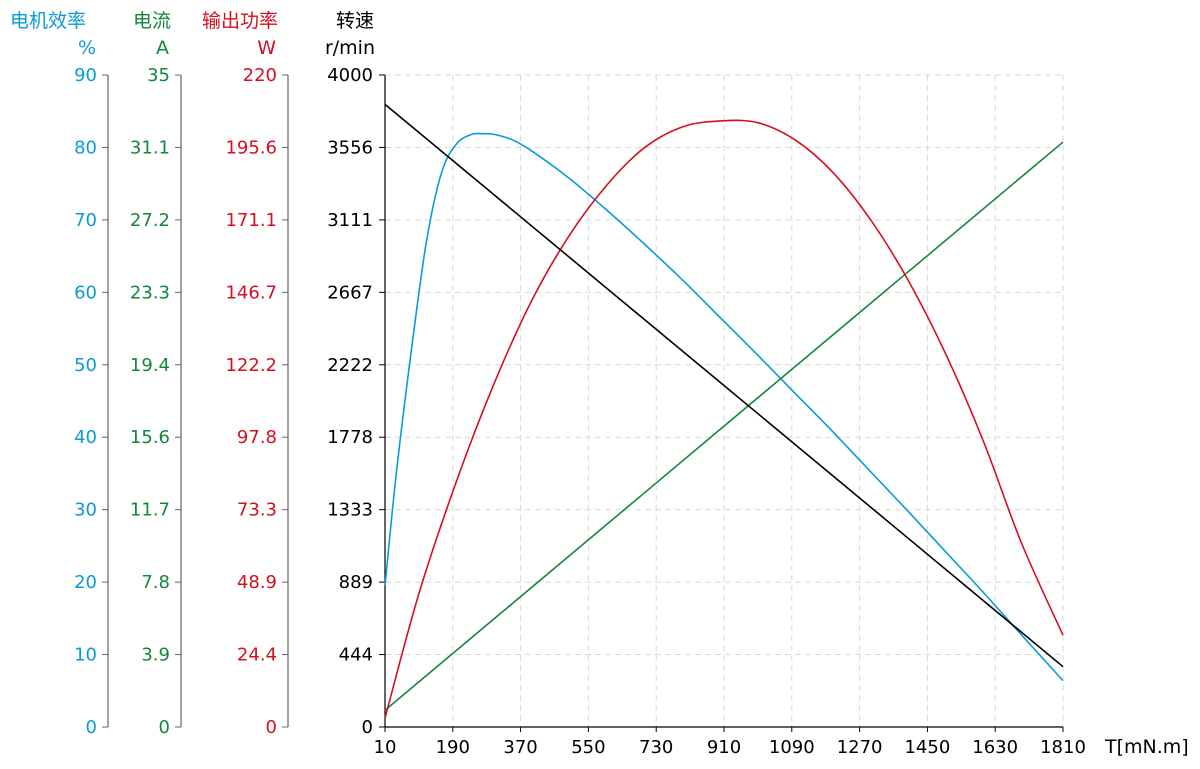 This screenshot has width=1200, height=769. Describe the element at coordinates (350, 147) in the screenshot. I see `speed-tick-label: 3556` at that location.